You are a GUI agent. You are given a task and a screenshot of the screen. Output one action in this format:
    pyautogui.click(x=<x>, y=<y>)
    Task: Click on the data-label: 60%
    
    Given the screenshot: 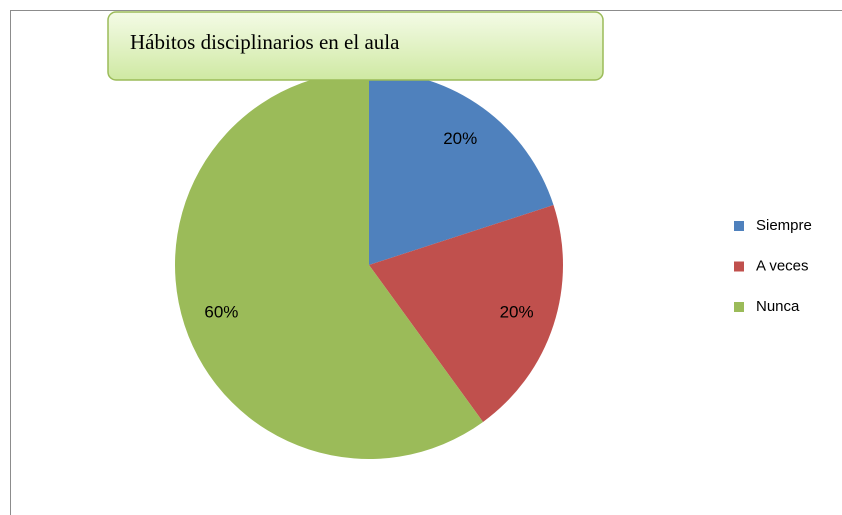 What is the action you would take?
    pyautogui.click(x=221, y=311)
    